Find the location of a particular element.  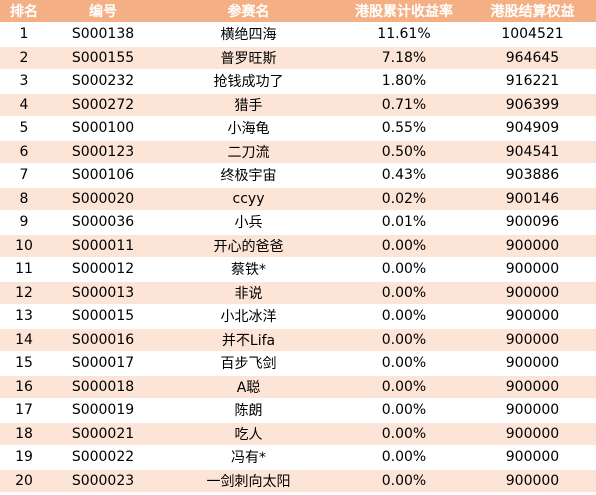

table-row: 3 S000232 抢钱成功了 1.80% 916221 is located at coordinates (298, 81).